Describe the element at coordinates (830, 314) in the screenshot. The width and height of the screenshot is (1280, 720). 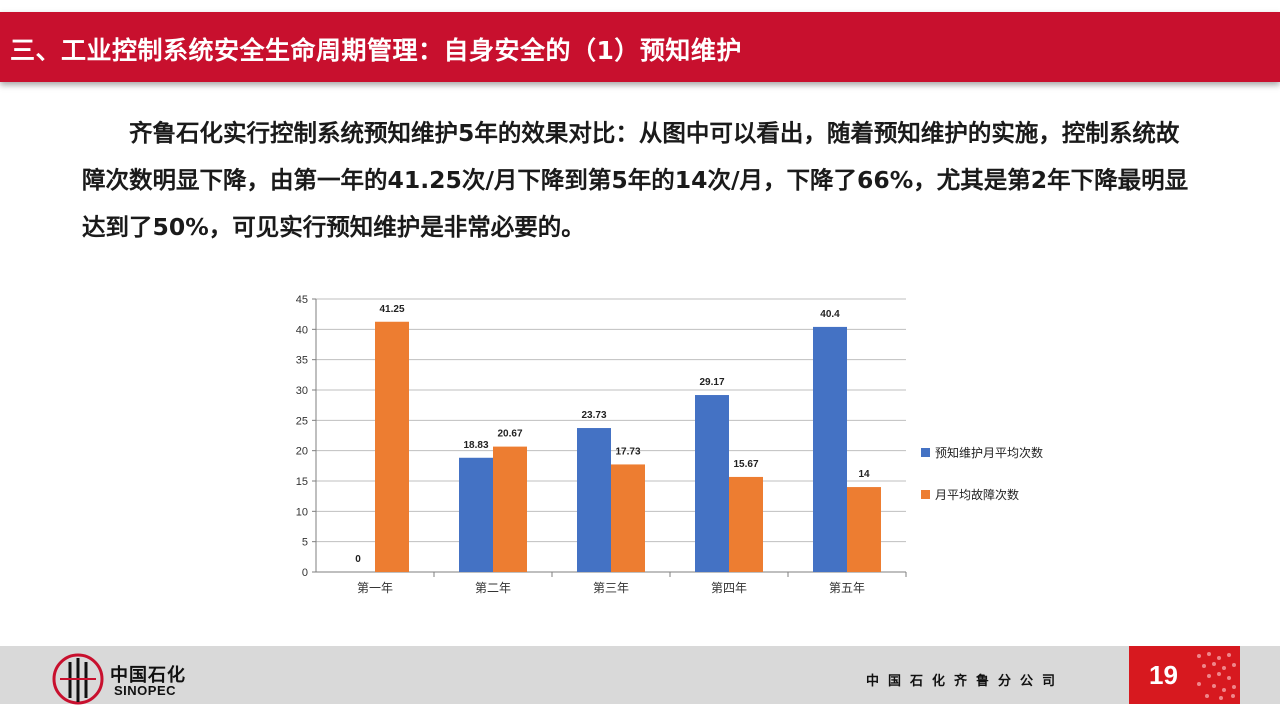
I see `data-label: 40.4` at that location.